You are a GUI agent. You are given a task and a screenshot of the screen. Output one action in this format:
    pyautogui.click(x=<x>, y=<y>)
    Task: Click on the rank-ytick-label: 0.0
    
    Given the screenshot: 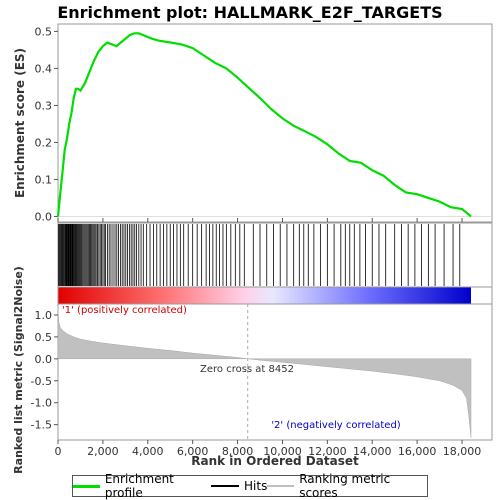 What is the action you would take?
    pyautogui.click(x=44, y=359)
    